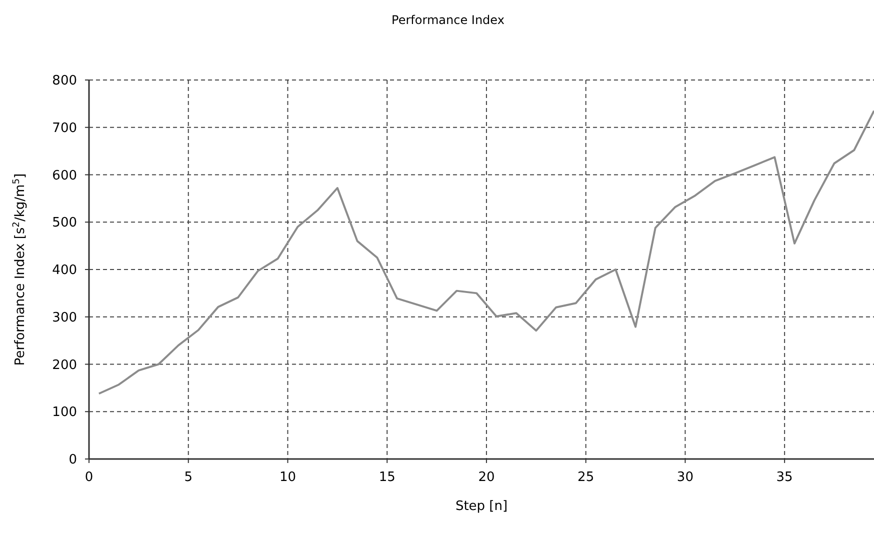 Image resolution: width=874 pixels, height=544 pixels. I want to click on y-tick-label: 100, so click(64, 412).